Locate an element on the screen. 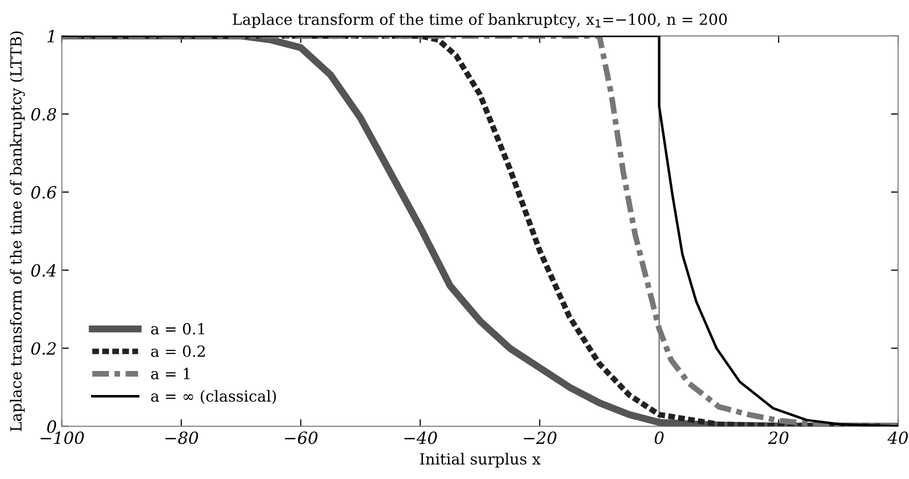 The height and width of the screenshot is (479, 909). legend-label: a = 0.1 is located at coordinates (177, 328).